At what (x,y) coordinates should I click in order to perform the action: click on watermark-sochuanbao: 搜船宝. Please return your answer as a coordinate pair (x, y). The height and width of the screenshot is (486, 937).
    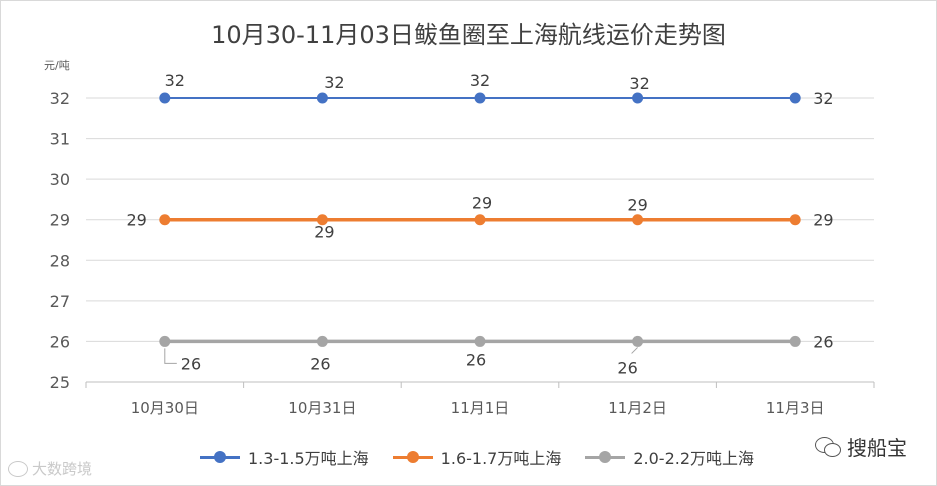
    Looking at the image, I should click on (861, 446).